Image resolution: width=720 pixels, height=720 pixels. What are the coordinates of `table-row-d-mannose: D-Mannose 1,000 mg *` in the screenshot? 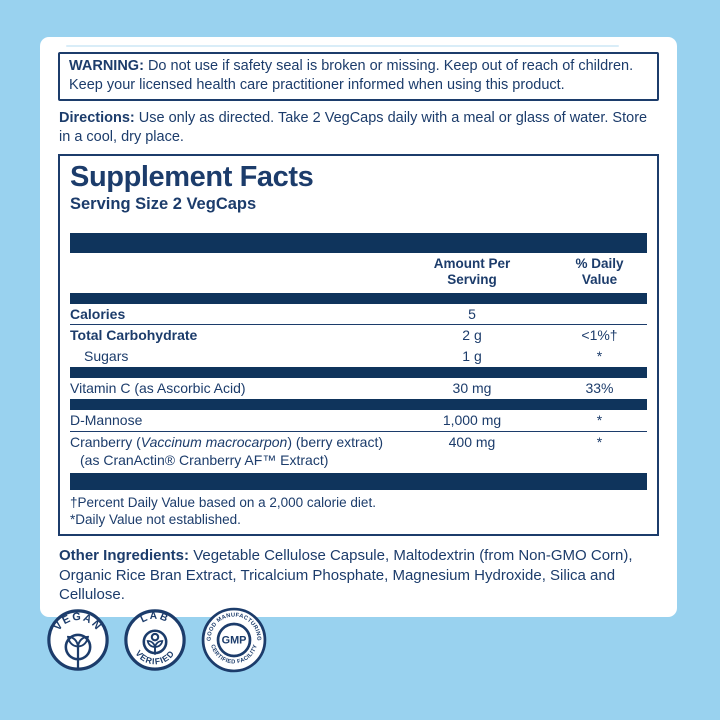 It's located at (358, 421).